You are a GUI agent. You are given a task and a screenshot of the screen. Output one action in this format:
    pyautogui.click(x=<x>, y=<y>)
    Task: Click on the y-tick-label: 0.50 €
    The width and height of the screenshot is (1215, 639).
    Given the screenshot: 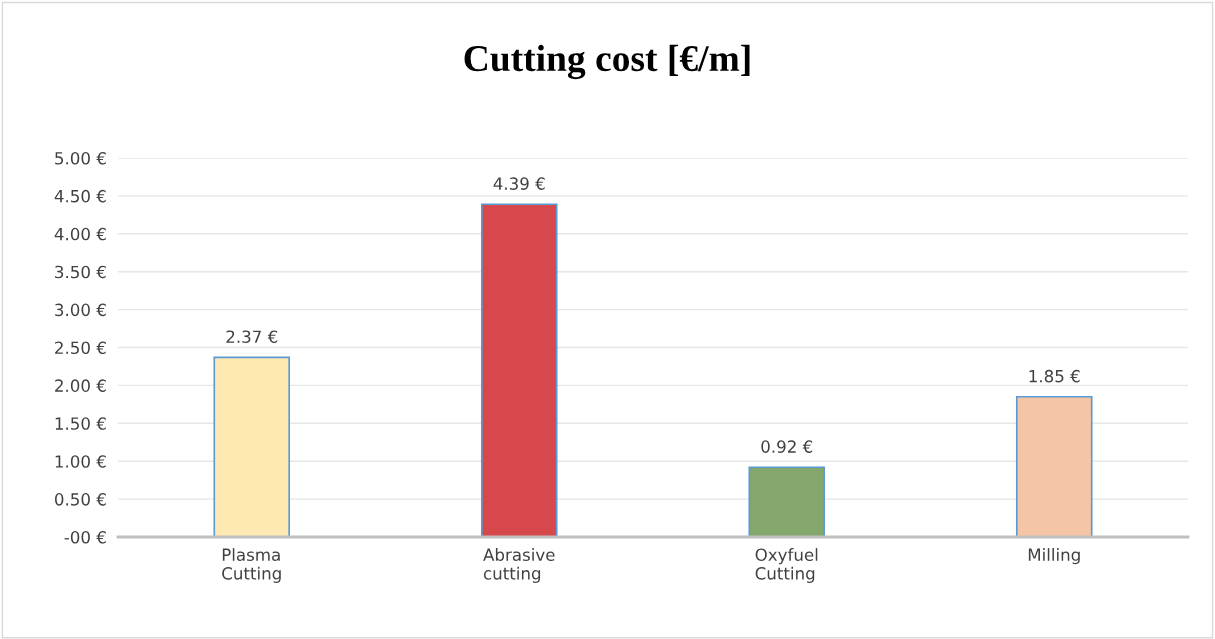 What is the action you would take?
    pyautogui.click(x=80, y=499)
    